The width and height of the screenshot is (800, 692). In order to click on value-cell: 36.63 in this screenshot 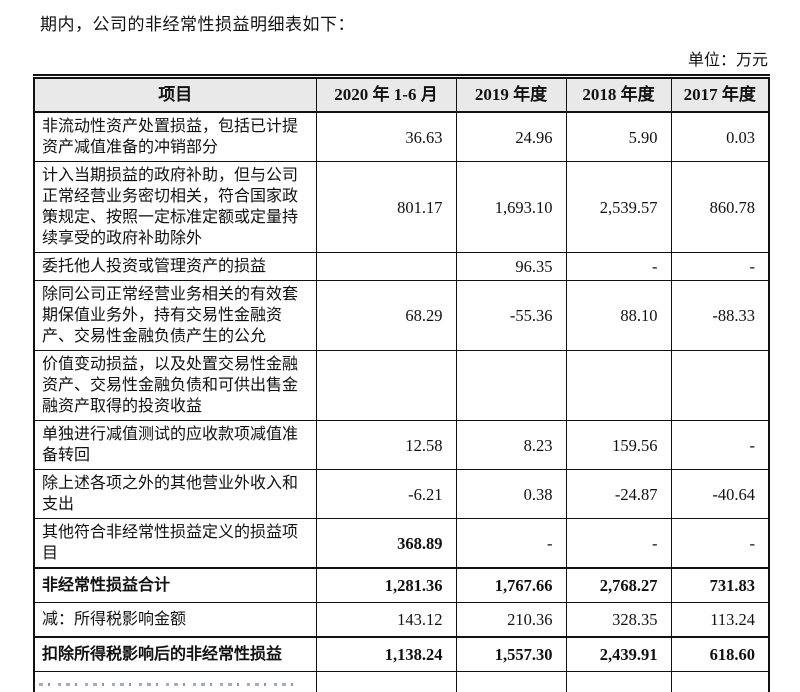, I will do `click(386, 137)`.